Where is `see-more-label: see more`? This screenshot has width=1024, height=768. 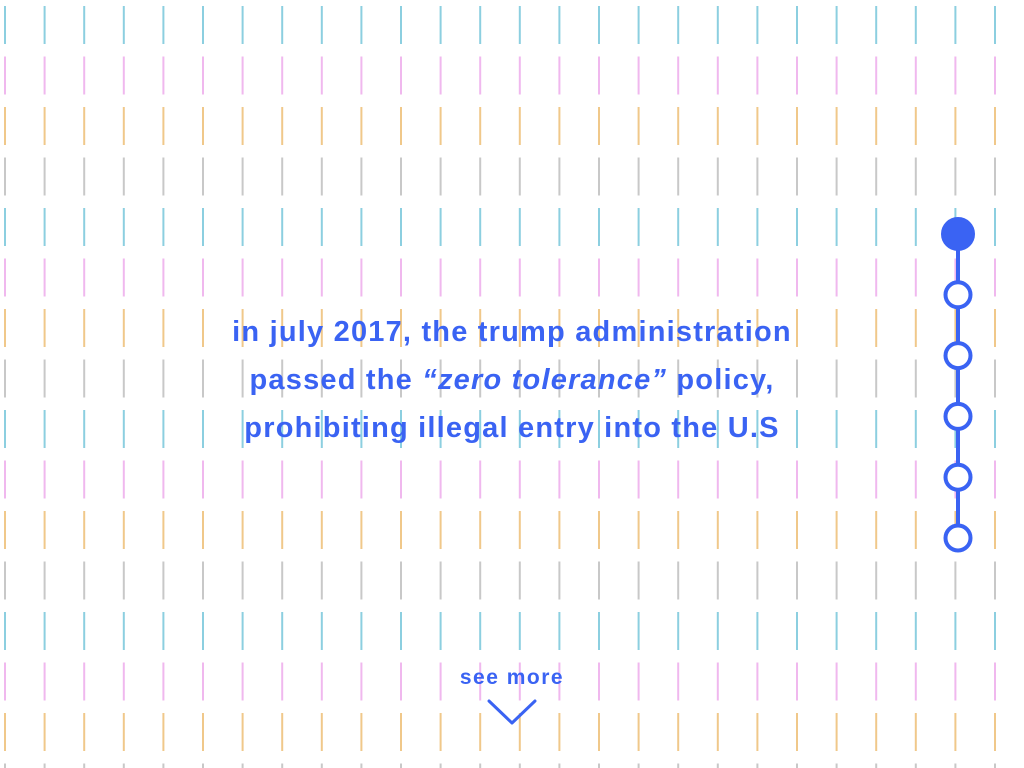
see-more-label: see more is located at coordinates (512, 677).